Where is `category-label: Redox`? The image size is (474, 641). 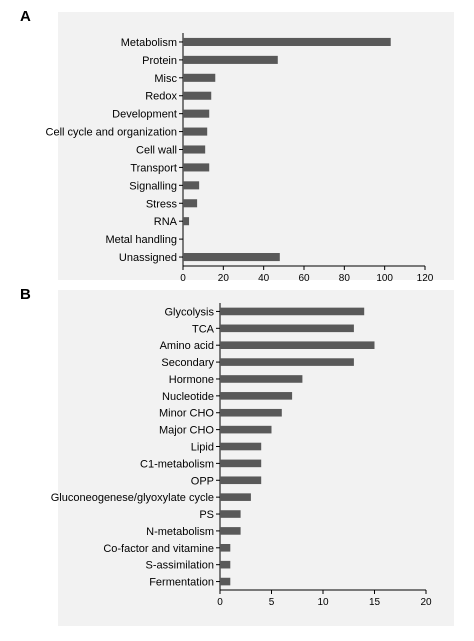
category-label: Redox is located at coordinates (161, 97).